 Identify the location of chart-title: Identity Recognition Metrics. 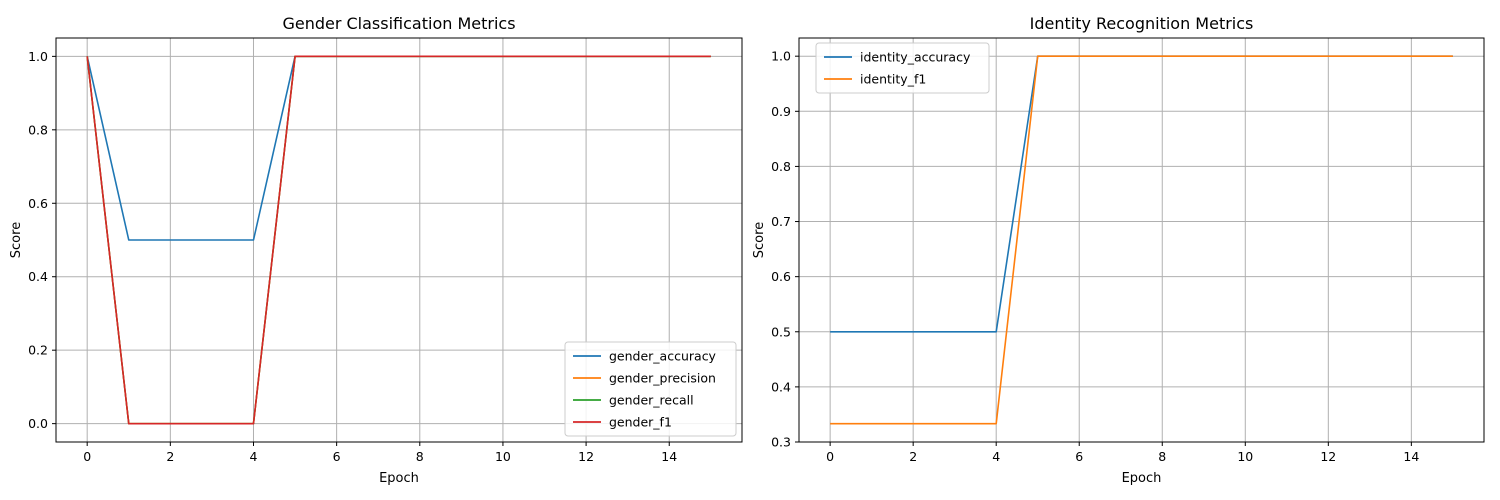
(1142, 23).